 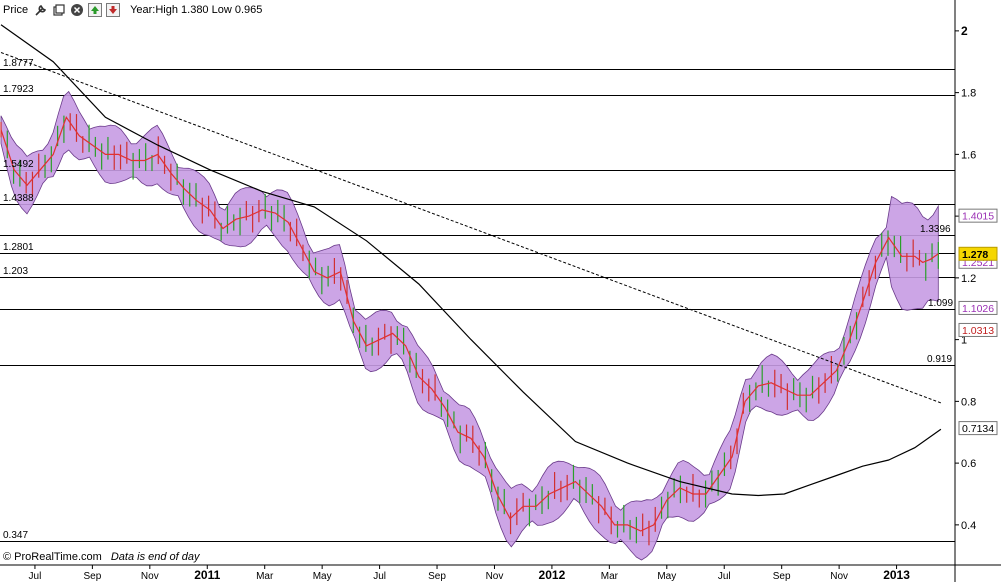 I want to click on year-high-low: Year:High 1.380 Low 0.965, so click(x=196, y=10).